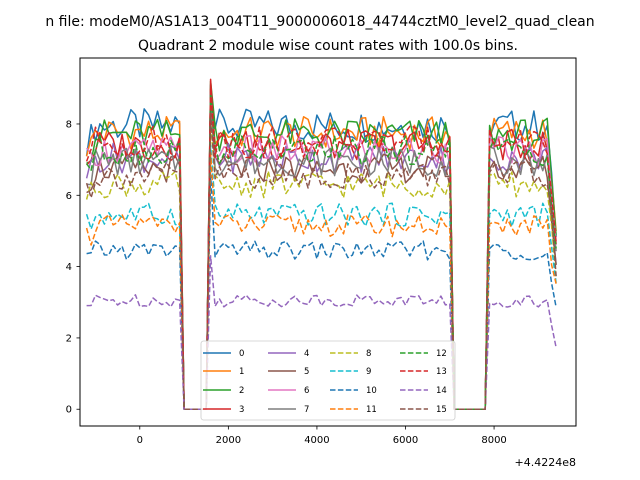 Image resolution: width=640 pixels, height=480 pixels. What do you see at coordinates (371, 410) in the screenshot?
I see `legend-label-11: 11` at bounding box center [371, 410].